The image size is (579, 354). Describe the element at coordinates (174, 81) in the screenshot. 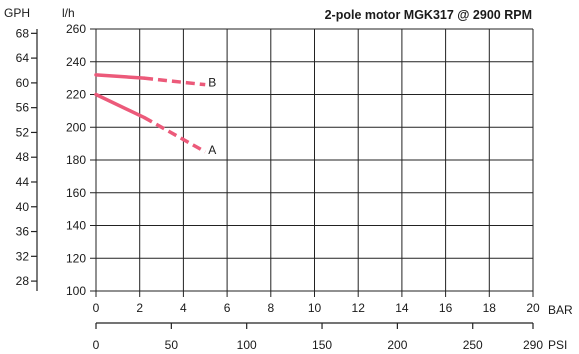

I see `series-line-B-dashed` at that location.